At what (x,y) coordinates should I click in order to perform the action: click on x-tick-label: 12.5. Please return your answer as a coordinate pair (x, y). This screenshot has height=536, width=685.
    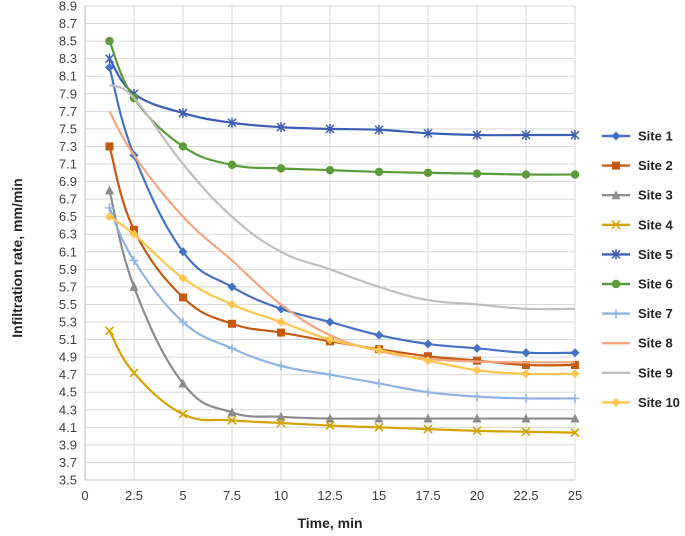
    Looking at the image, I should click on (329, 495).